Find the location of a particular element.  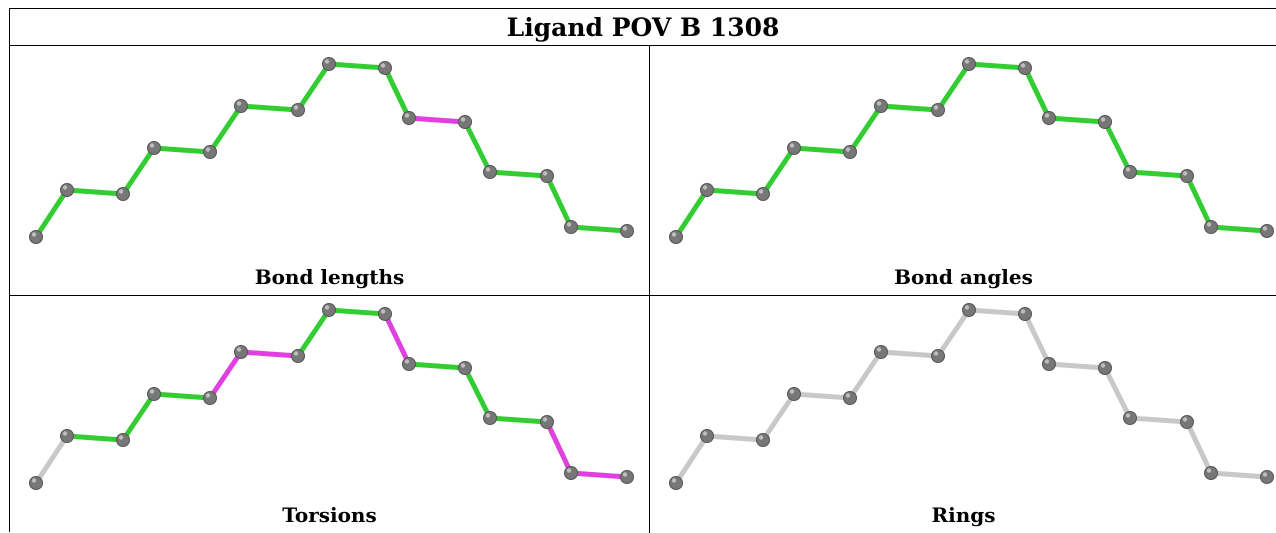

caption-bond-angles: Bond angles is located at coordinates (963, 277).